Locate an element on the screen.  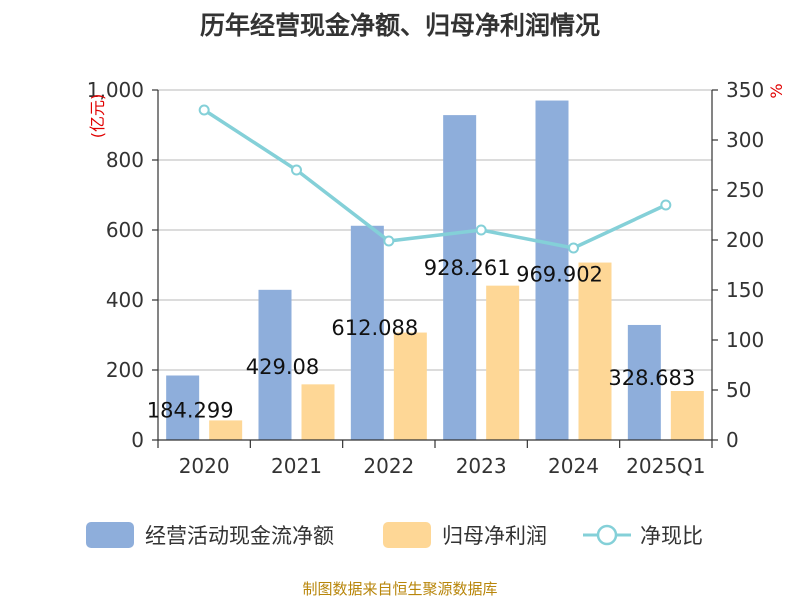
left-tick-label: 200 is located at coordinates (125, 370).